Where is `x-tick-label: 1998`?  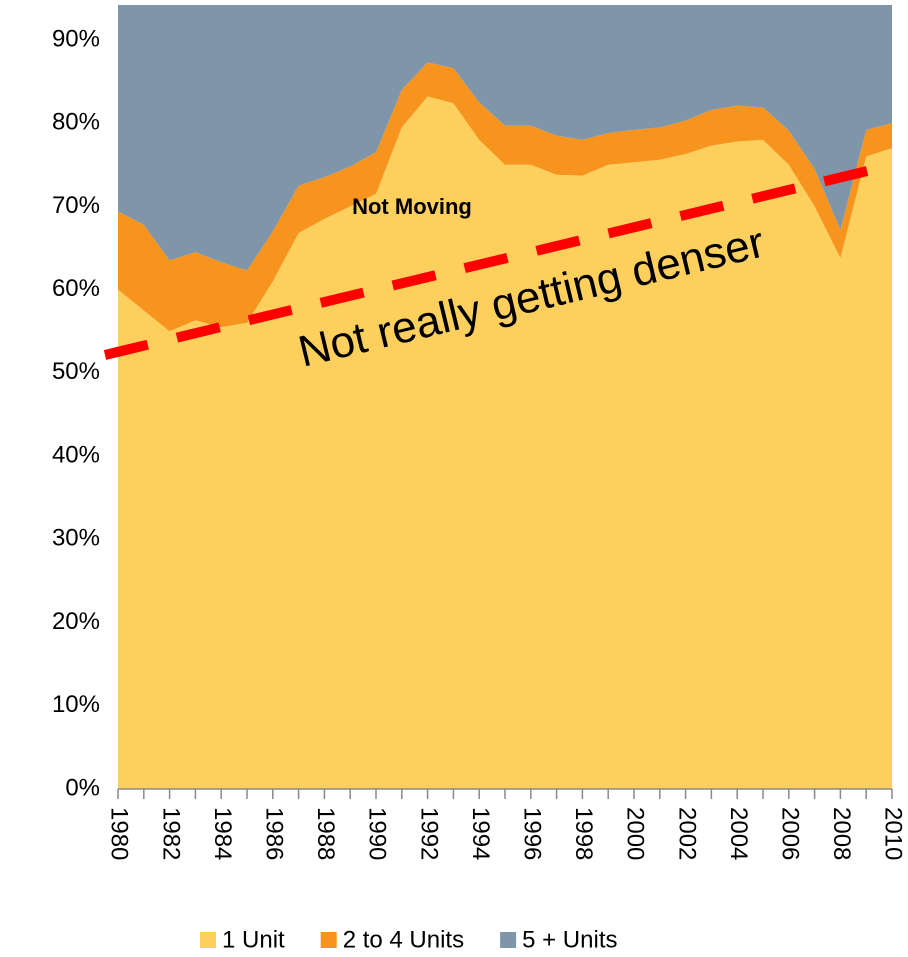 x-tick-label: 1998 is located at coordinates (583, 833).